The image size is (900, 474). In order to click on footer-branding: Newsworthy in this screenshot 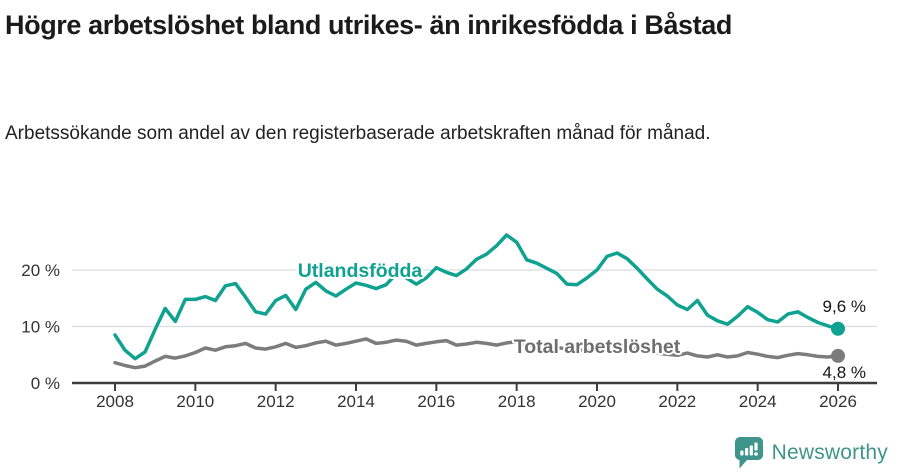, I will do `click(811, 452)`.